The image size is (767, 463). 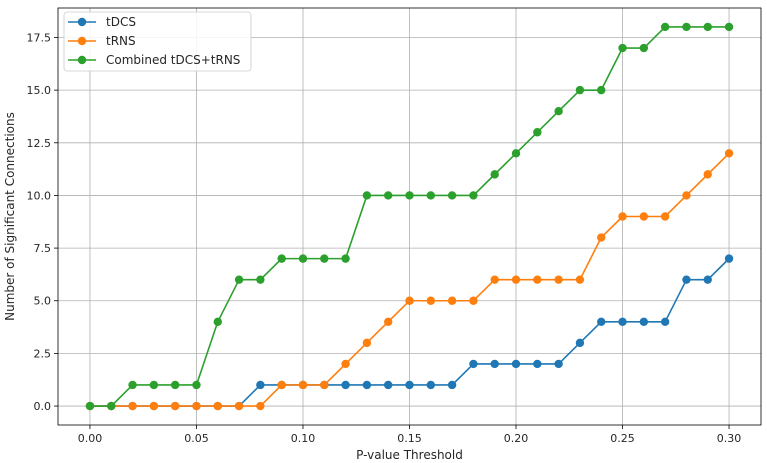 What do you see at coordinates (196, 438) in the screenshot?
I see `x-tick-label: 0.05` at bounding box center [196, 438].